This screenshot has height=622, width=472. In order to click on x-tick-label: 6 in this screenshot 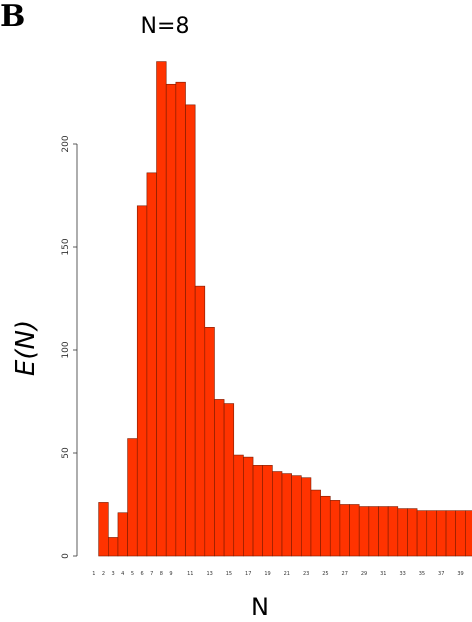, I will do `click(141, 574)`.